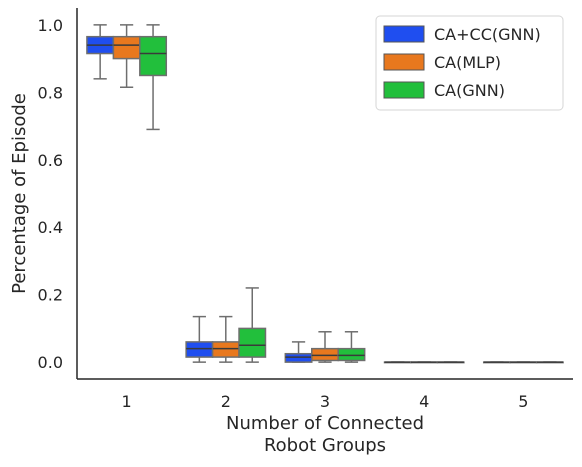  Describe the element at coordinates (50, 227) in the screenshot. I see `y-tick-label: 0.4` at that location.